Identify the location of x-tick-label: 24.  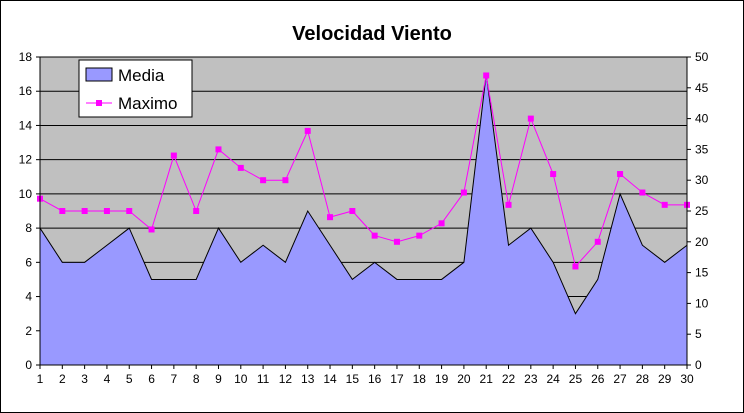
(553, 379).